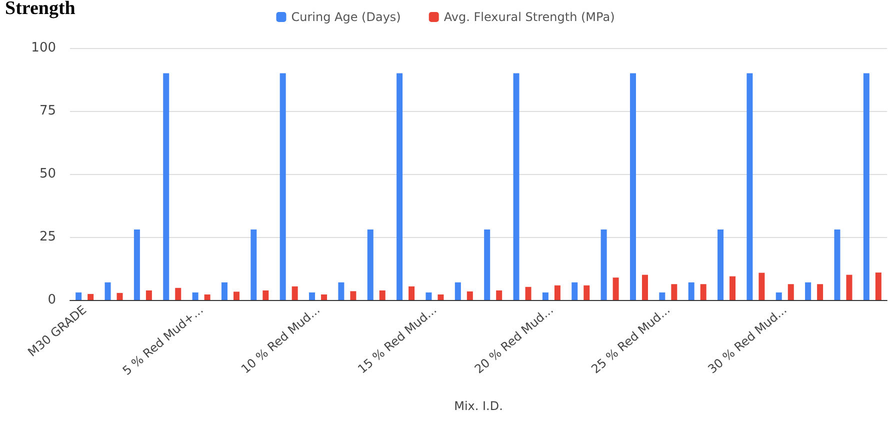 The image size is (891, 438). I want to click on y-tick-label: 25, so click(47, 237).